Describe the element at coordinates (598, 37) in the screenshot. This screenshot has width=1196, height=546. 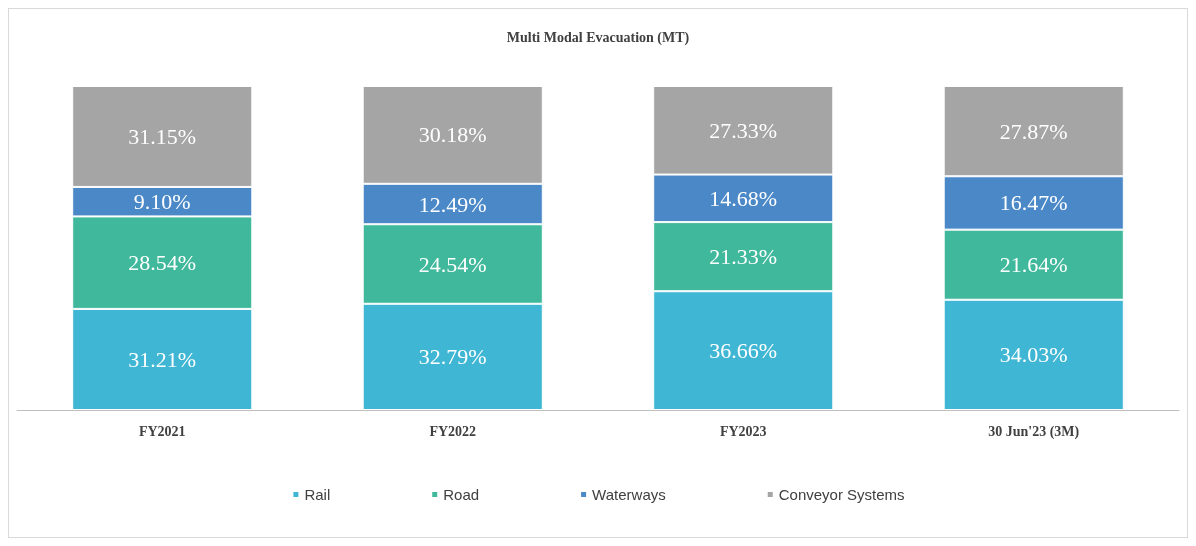
I see `chart-title: Multi Modal Evacuation (MT)` at that location.